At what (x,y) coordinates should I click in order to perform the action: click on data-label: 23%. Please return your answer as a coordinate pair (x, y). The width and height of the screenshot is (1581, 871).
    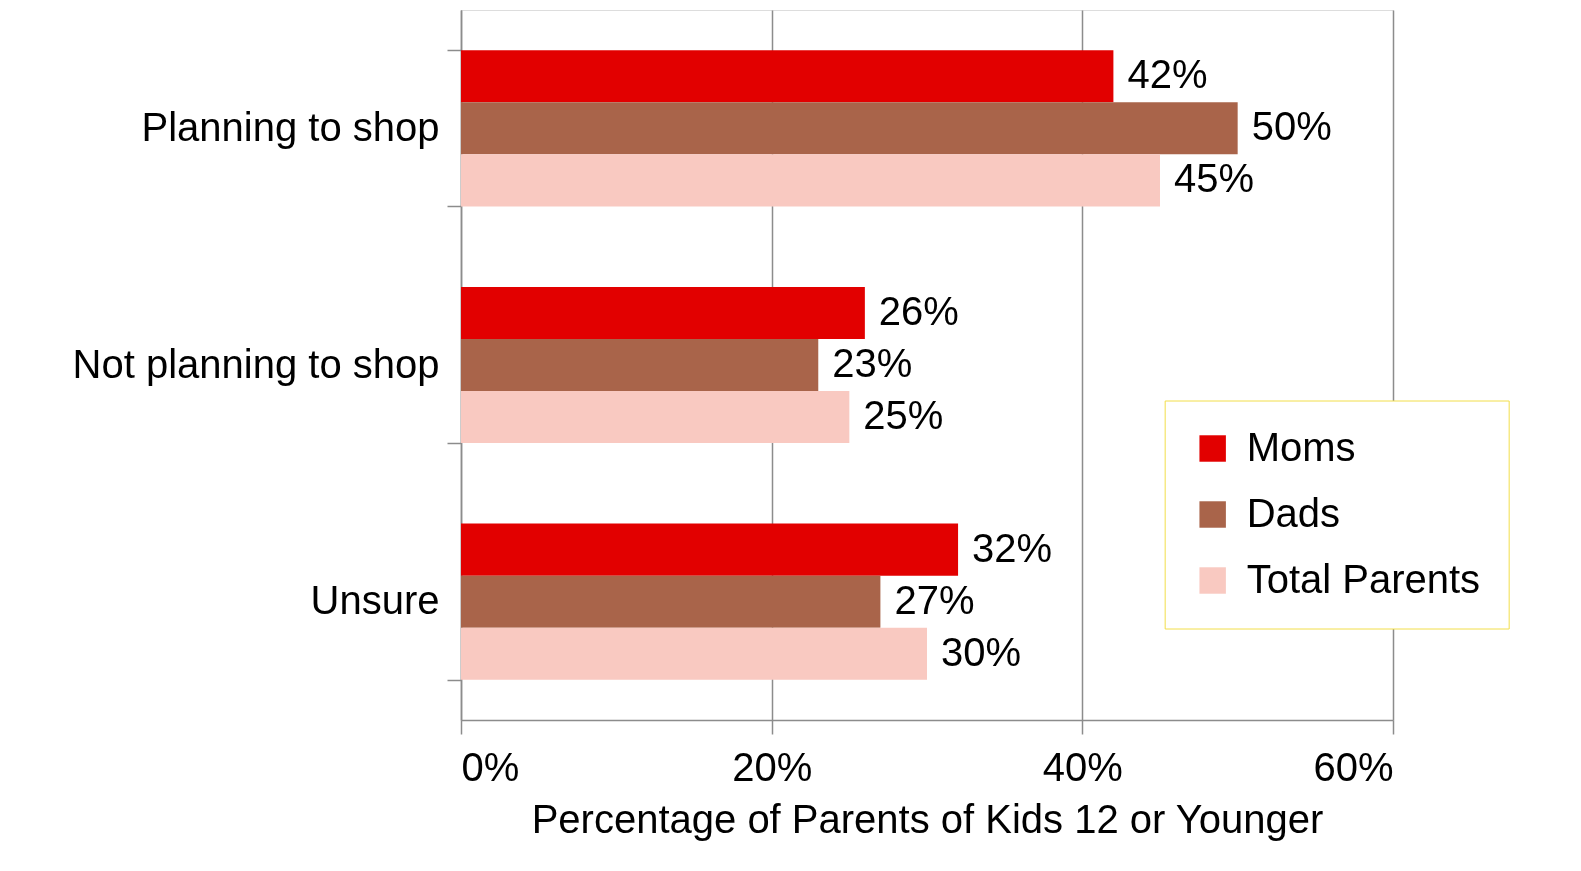
    Looking at the image, I should click on (872, 363).